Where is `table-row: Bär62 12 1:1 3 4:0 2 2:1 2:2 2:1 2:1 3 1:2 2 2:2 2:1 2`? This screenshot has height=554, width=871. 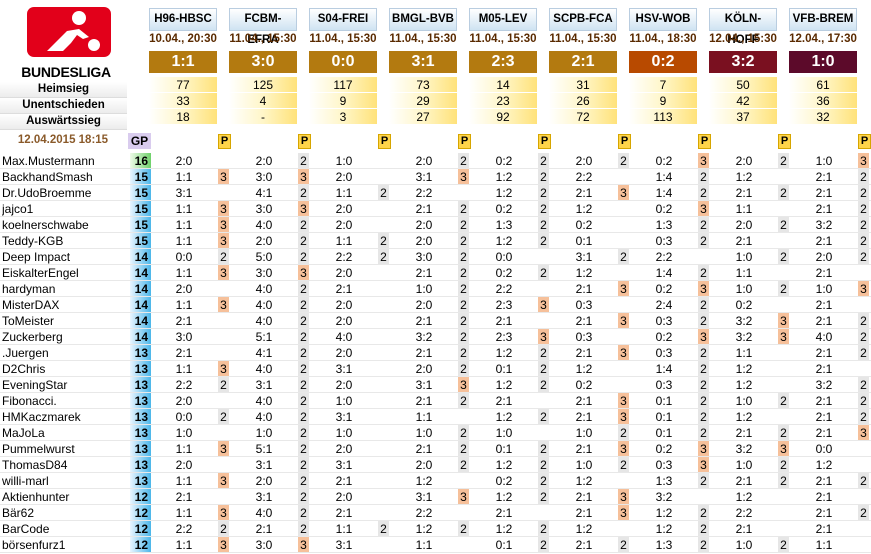 table-row: Bär62 12 1:1 3 4:0 2 2:1 2:2 2:1 2:1 3 1:2 2 2:2 2:1 2 is located at coordinates (435, 513).